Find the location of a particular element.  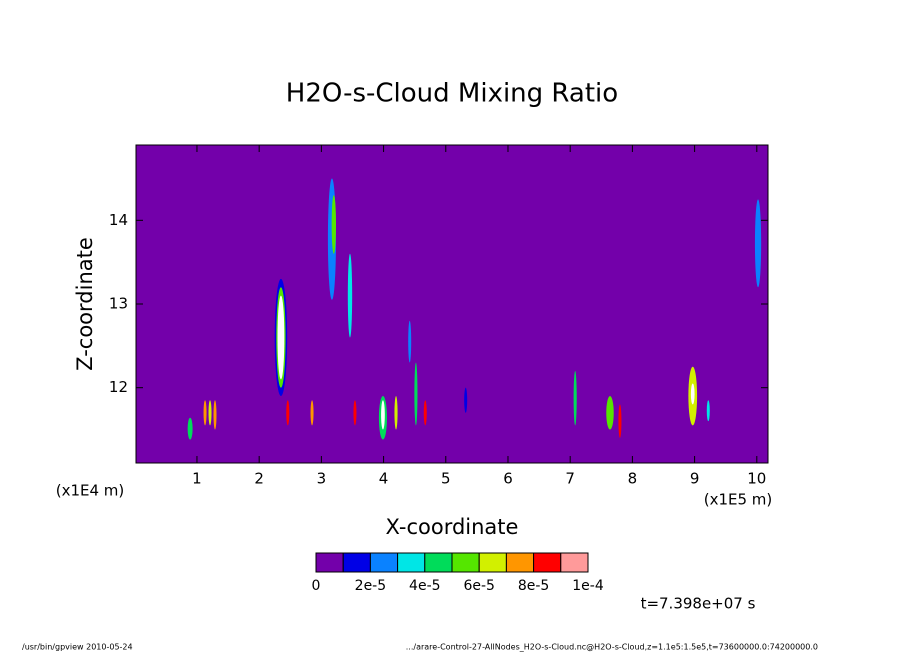

x-tick-label: 7 is located at coordinates (570, 479).